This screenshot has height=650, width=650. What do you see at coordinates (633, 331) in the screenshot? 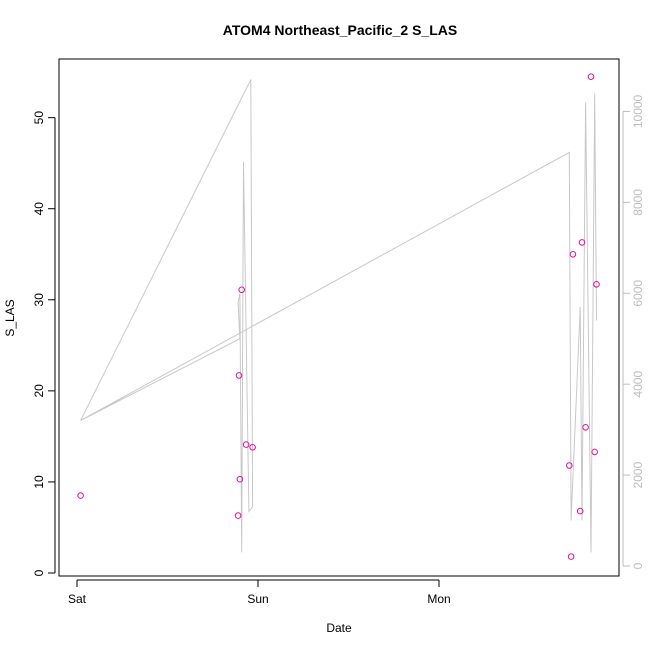
I see `y-axis-right: 0 2000 4000 6000 8000 10000` at bounding box center [633, 331].